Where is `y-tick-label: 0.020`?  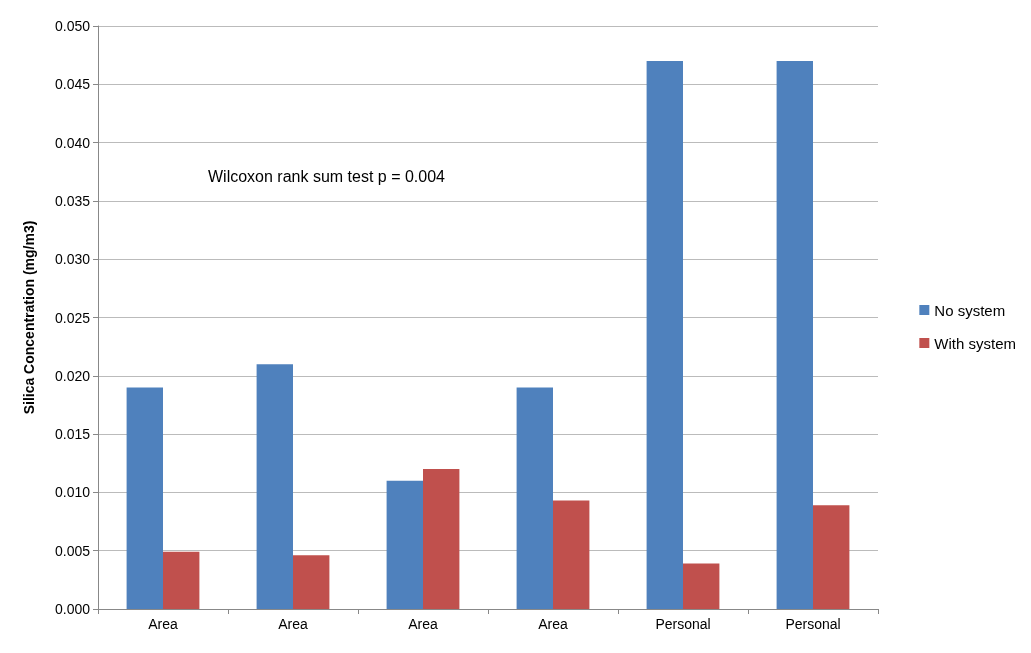 y-tick-label: 0.020 is located at coordinates (72, 375).